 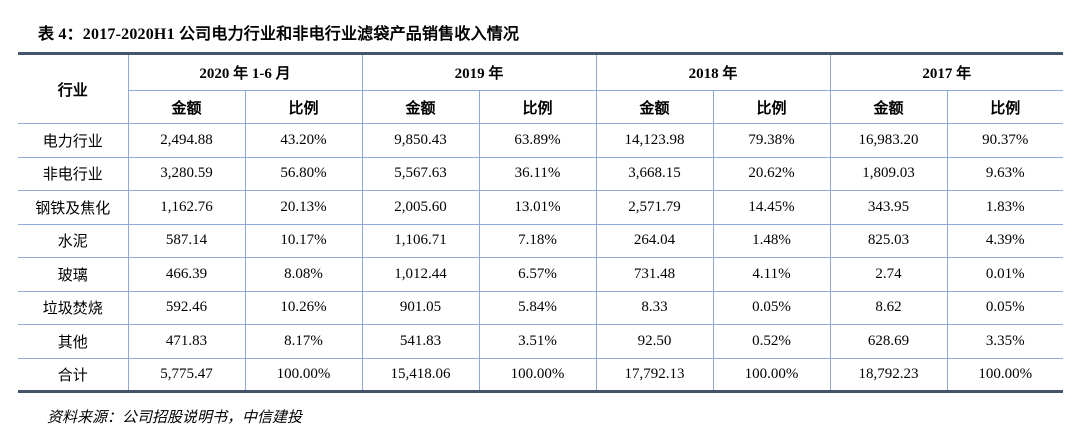 What do you see at coordinates (420, 240) in the screenshot?
I see `table-cell: 1,106.71` at bounding box center [420, 240].